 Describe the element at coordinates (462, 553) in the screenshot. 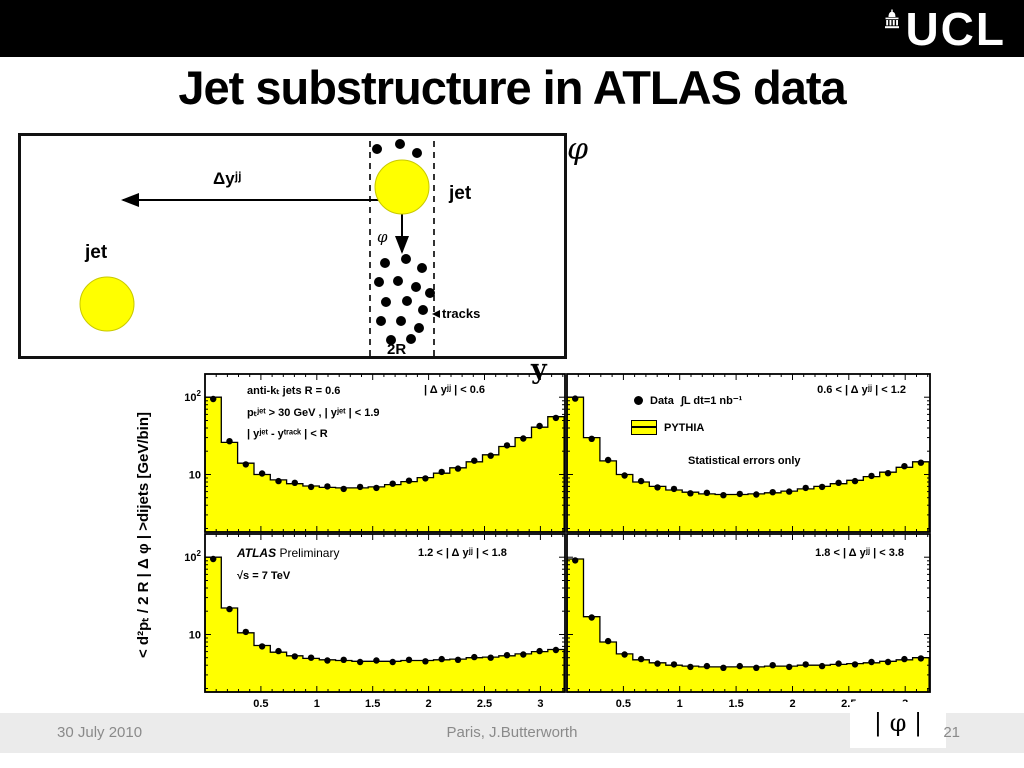

I see `panel3-range-label: 1.2 < | Δ yʲʲ | < 1.8` at that location.